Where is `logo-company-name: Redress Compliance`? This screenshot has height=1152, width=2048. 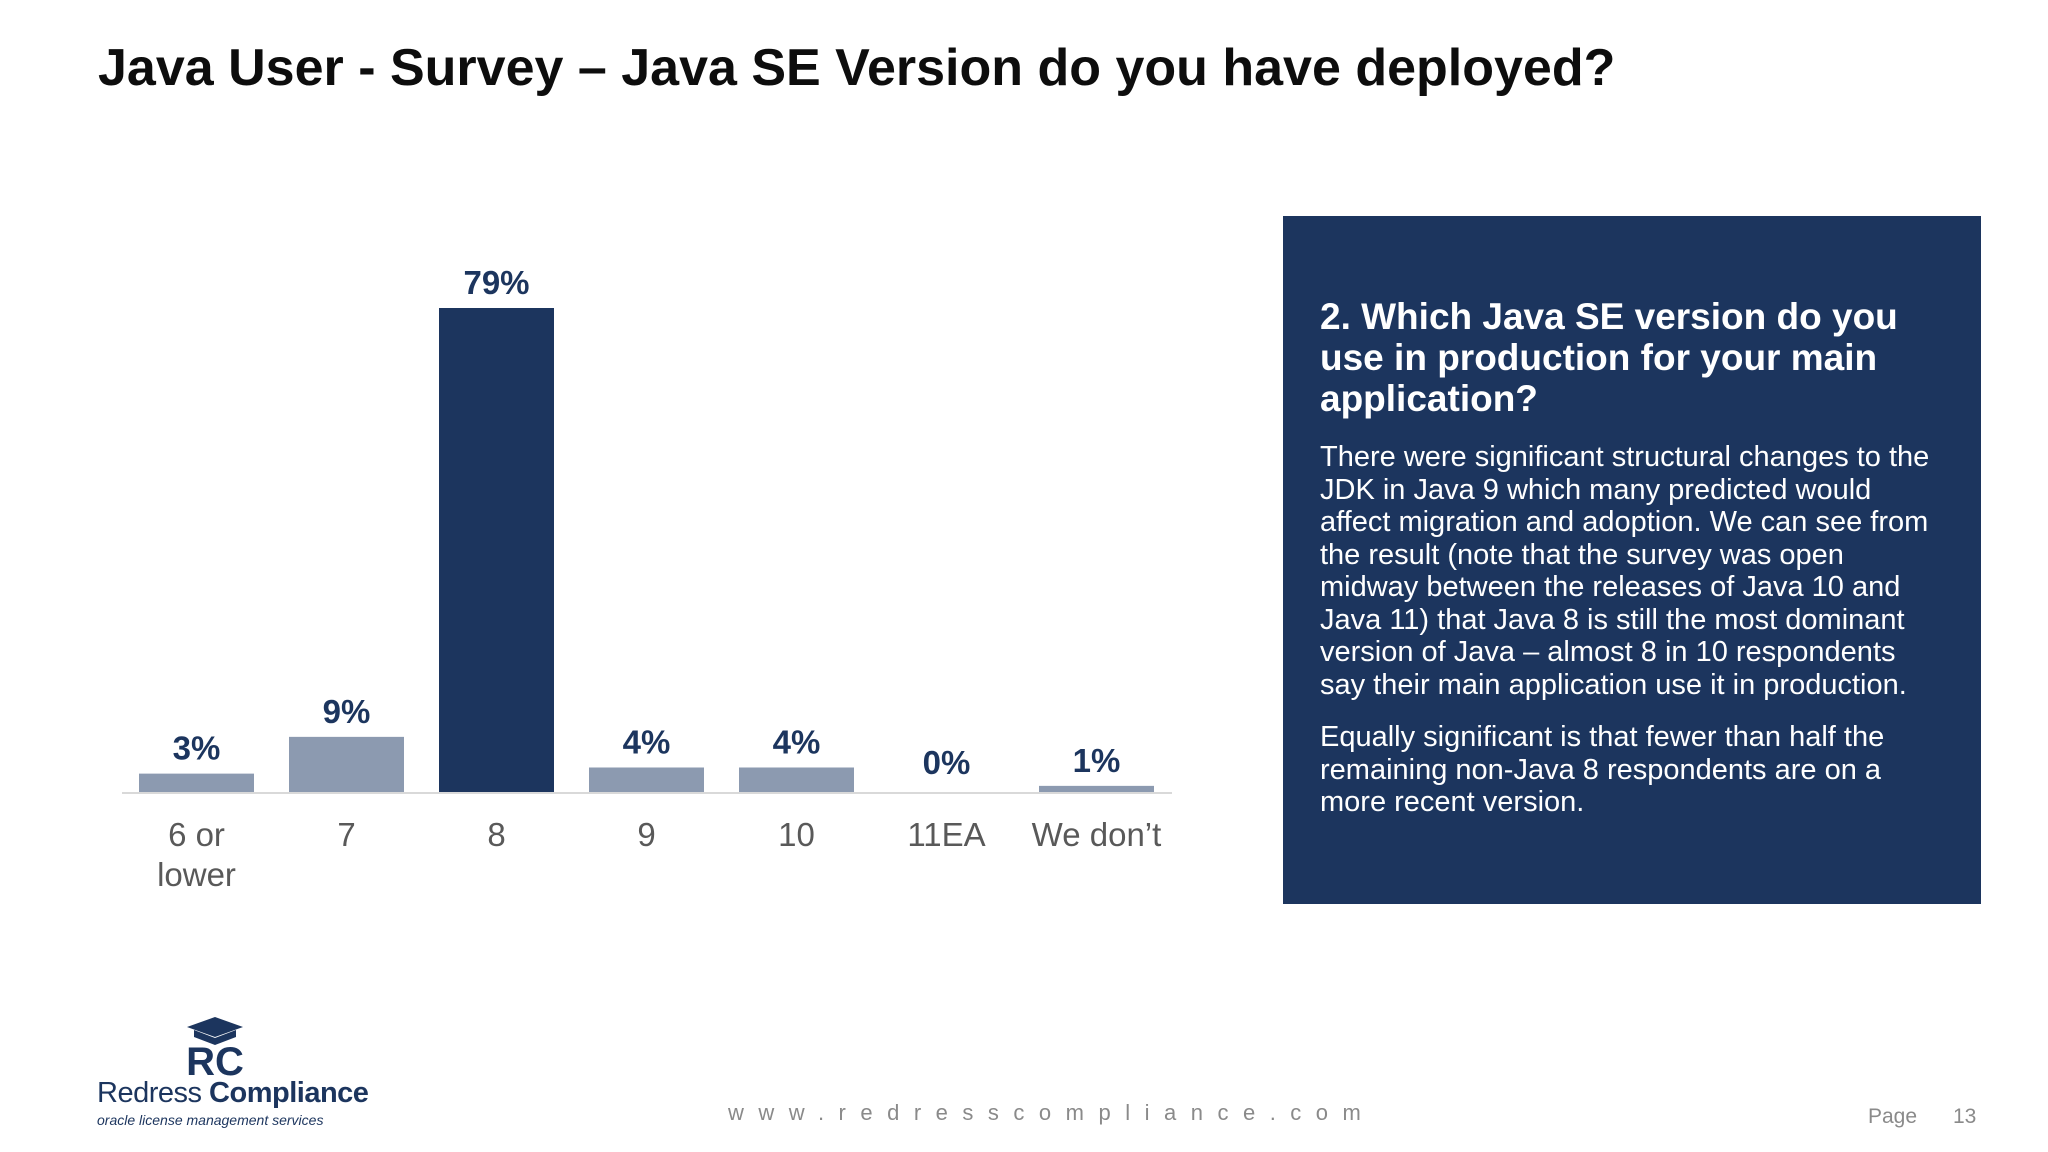 logo-company-name: Redress Compliance is located at coordinates (233, 1093).